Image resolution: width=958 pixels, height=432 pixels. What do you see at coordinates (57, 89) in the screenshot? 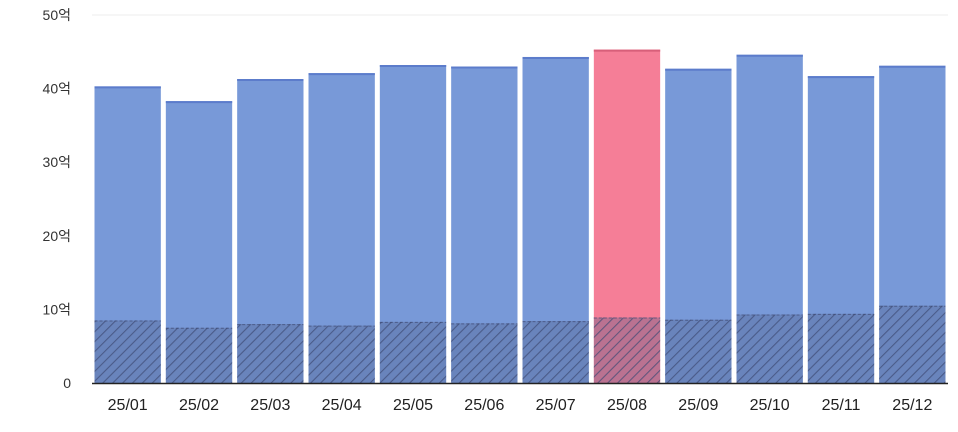
I see `y-tick-label: 40억` at bounding box center [57, 89].